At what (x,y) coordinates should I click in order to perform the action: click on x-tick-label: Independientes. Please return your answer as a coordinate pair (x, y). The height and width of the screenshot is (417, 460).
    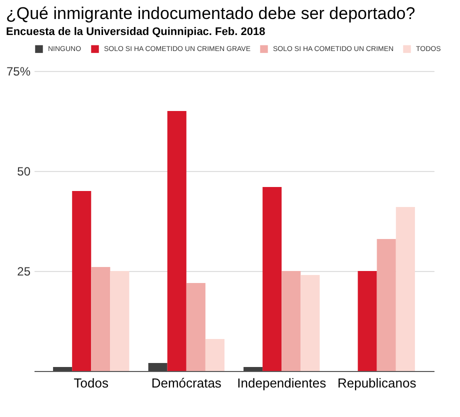
    Looking at the image, I should click on (282, 383).